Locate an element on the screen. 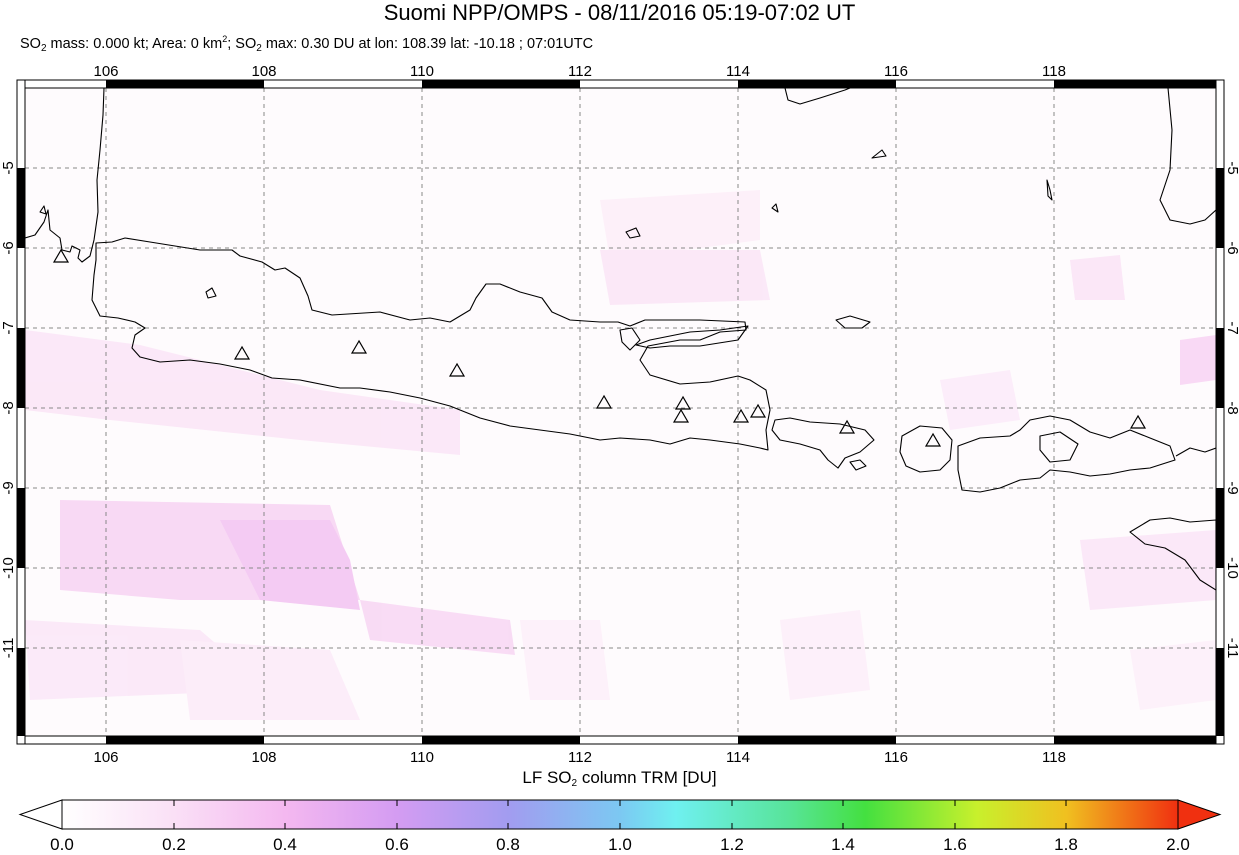  colorbar-max-arrow is located at coordinates (1199, 814).